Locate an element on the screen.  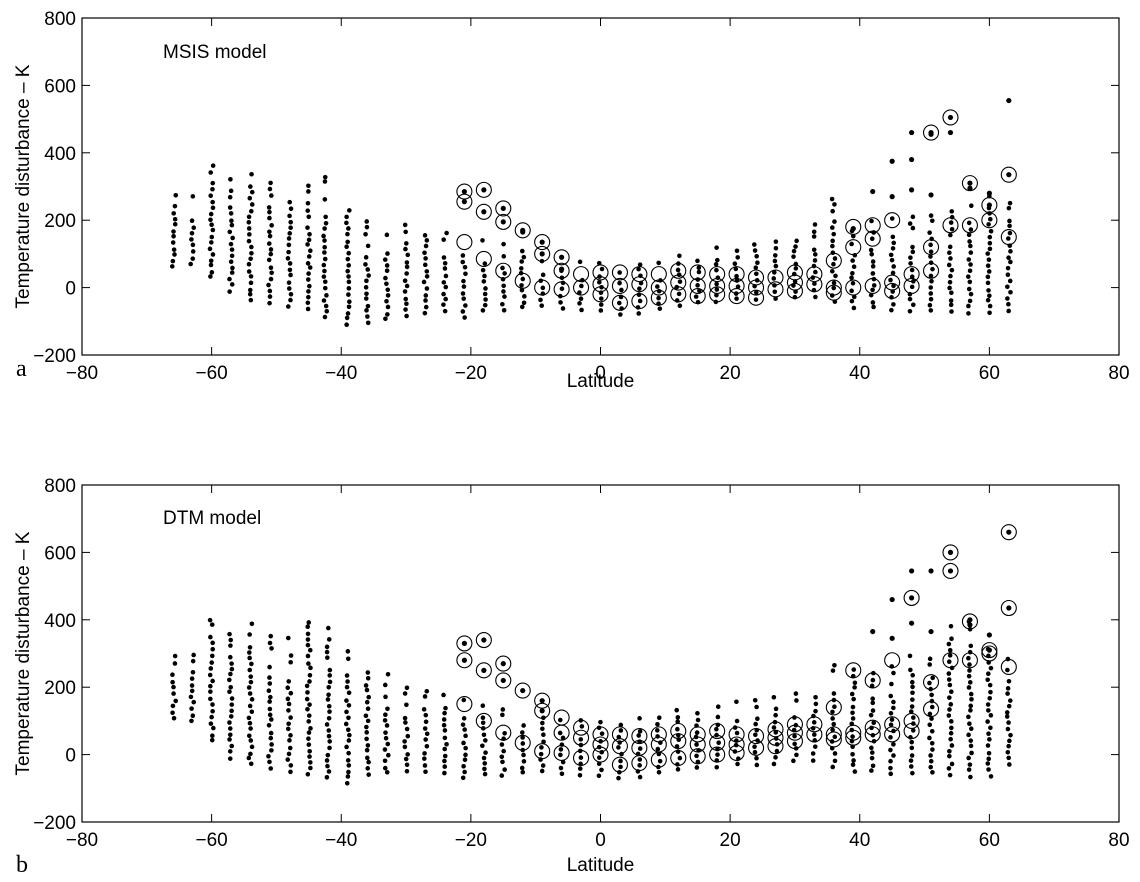
panel-a-y-tick-label: 400 is located at coordinates (60, 154).